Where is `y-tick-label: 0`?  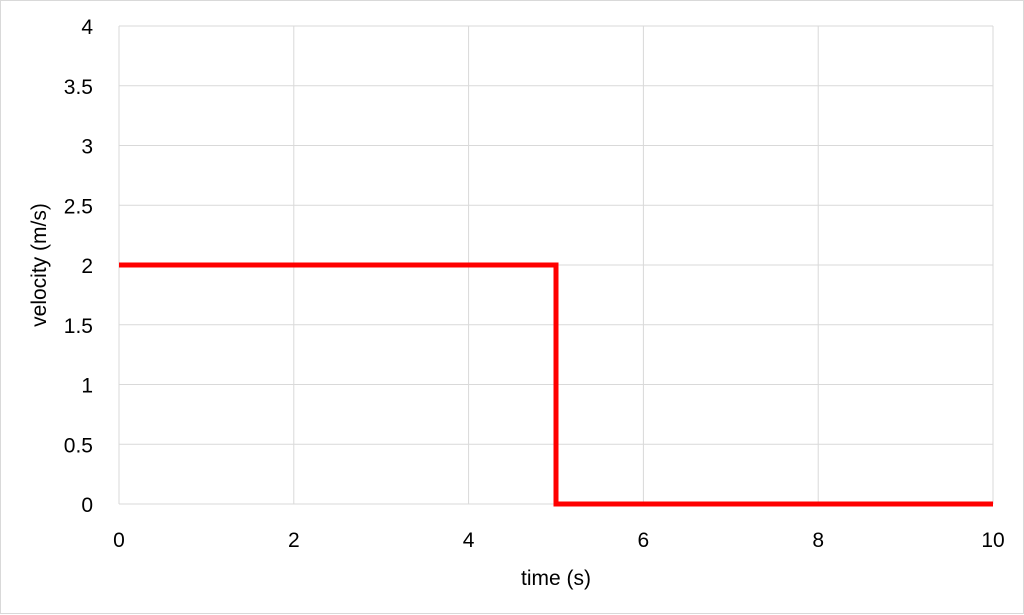 y-tick-label: 0 is located at coordinates (87, 505).